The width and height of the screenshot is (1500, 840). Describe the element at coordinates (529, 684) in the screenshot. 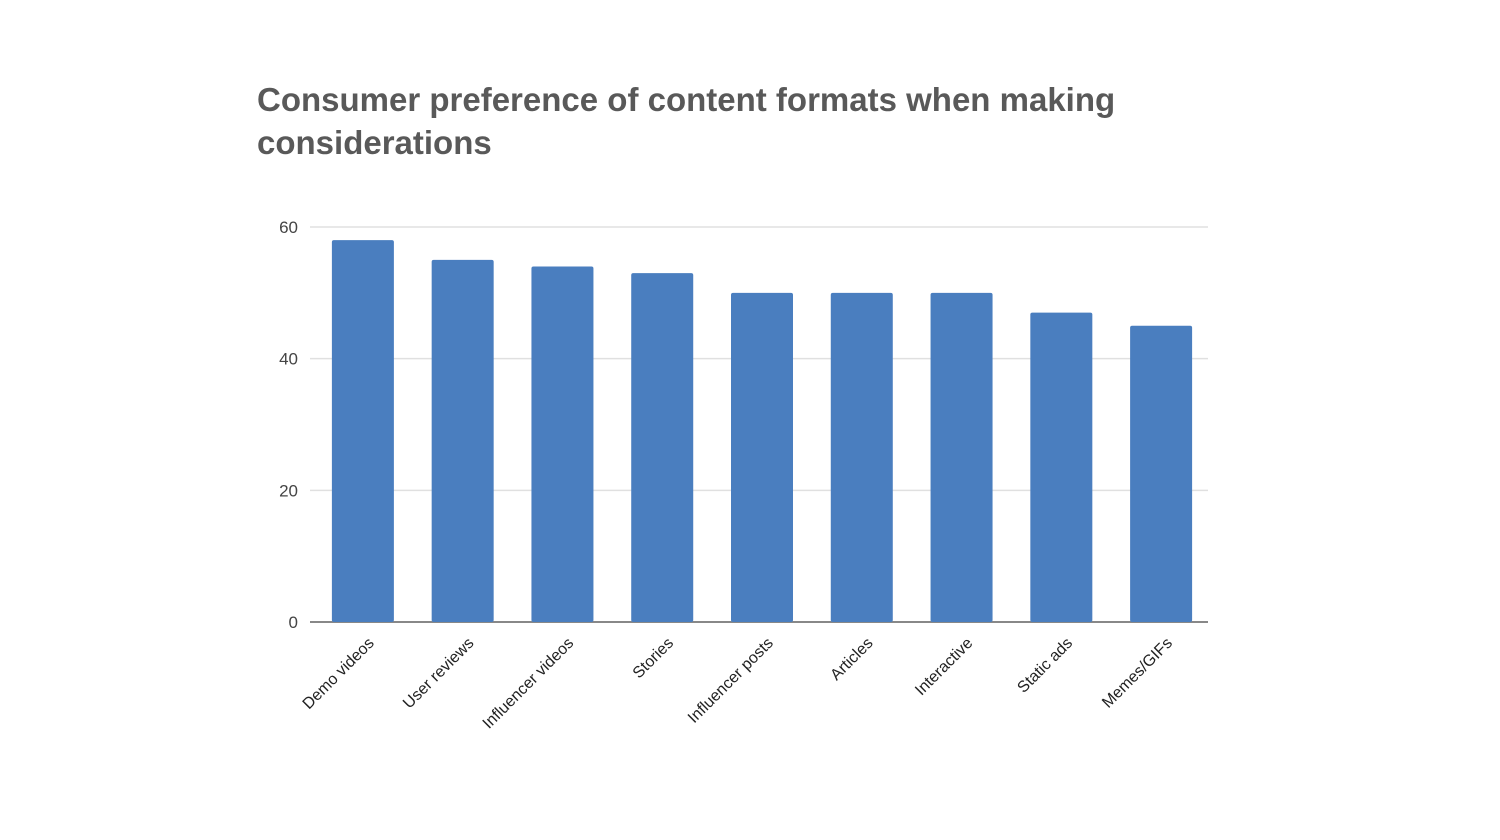

I see `x-tick-label: Influencer videos` at that location.